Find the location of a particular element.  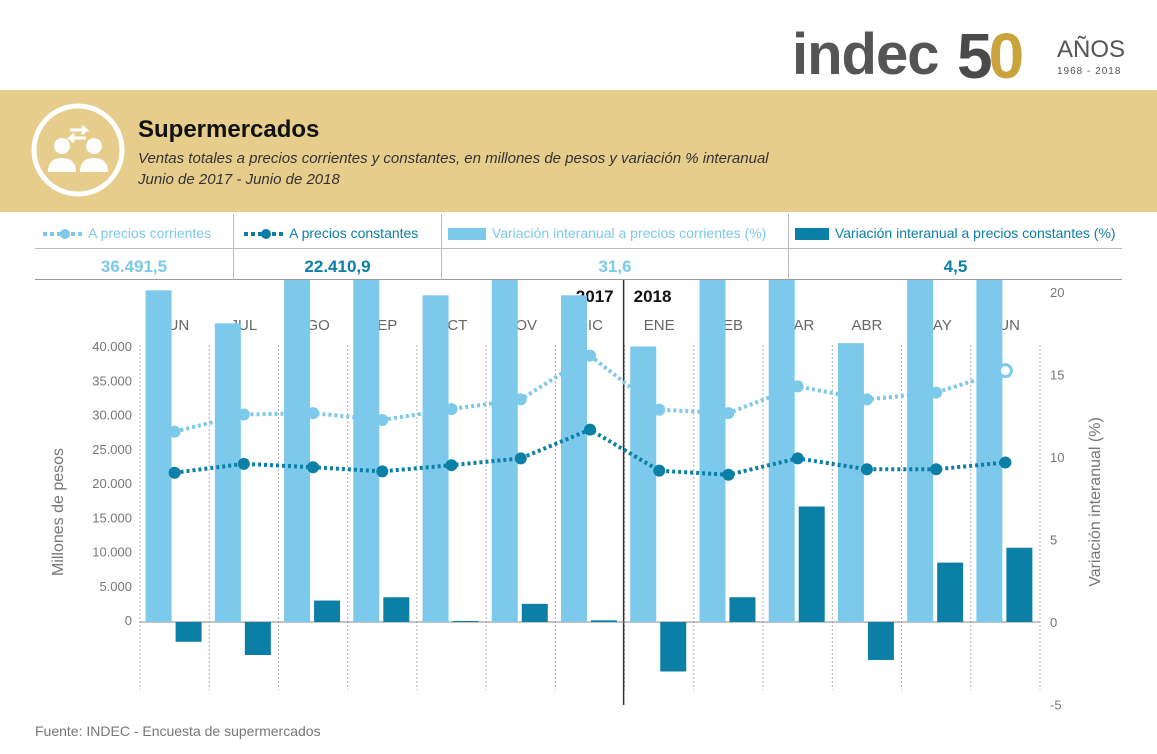

logo-anos: AÑOS is located at coordinates (1091, 49).